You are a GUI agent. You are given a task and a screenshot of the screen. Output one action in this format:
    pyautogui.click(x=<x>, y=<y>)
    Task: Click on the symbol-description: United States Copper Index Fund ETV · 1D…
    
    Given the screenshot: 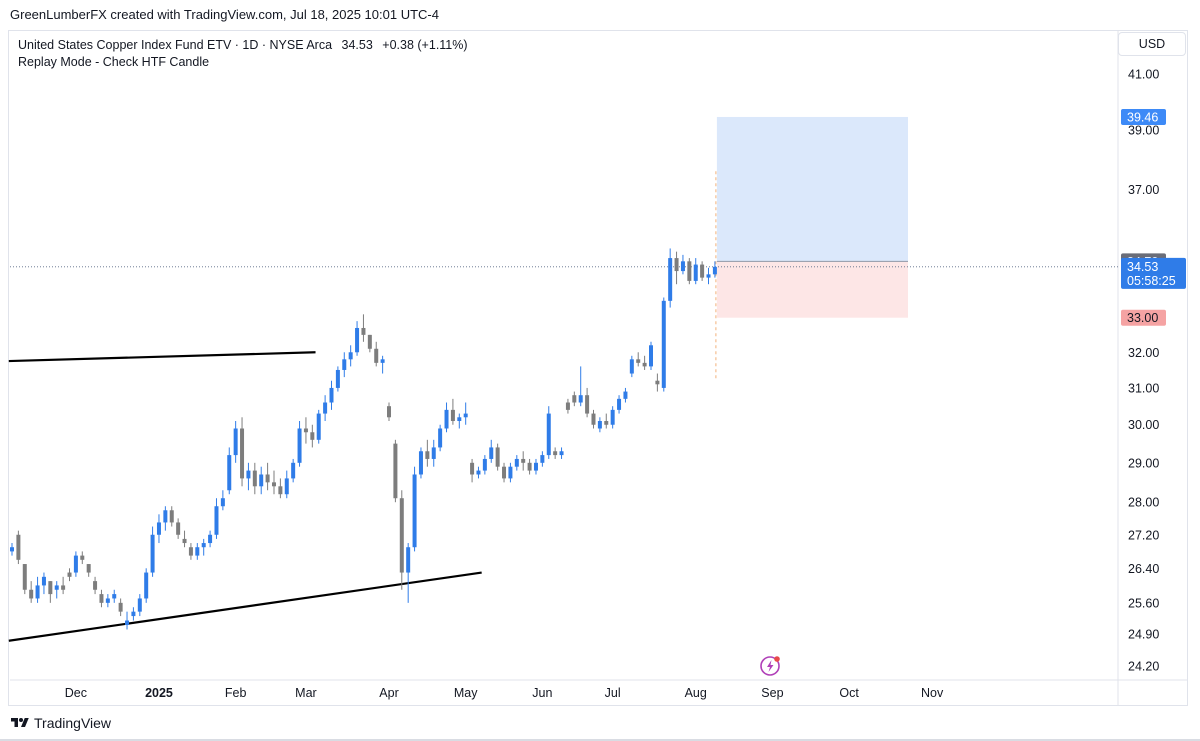 What is the action you would take?
    pyautogui.click(x=175, y=45)
    